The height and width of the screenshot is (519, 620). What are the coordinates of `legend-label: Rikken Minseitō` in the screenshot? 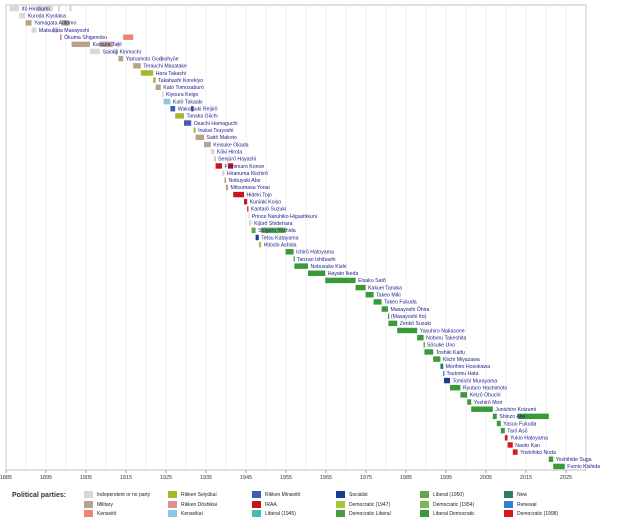 It's located at (283, 495).